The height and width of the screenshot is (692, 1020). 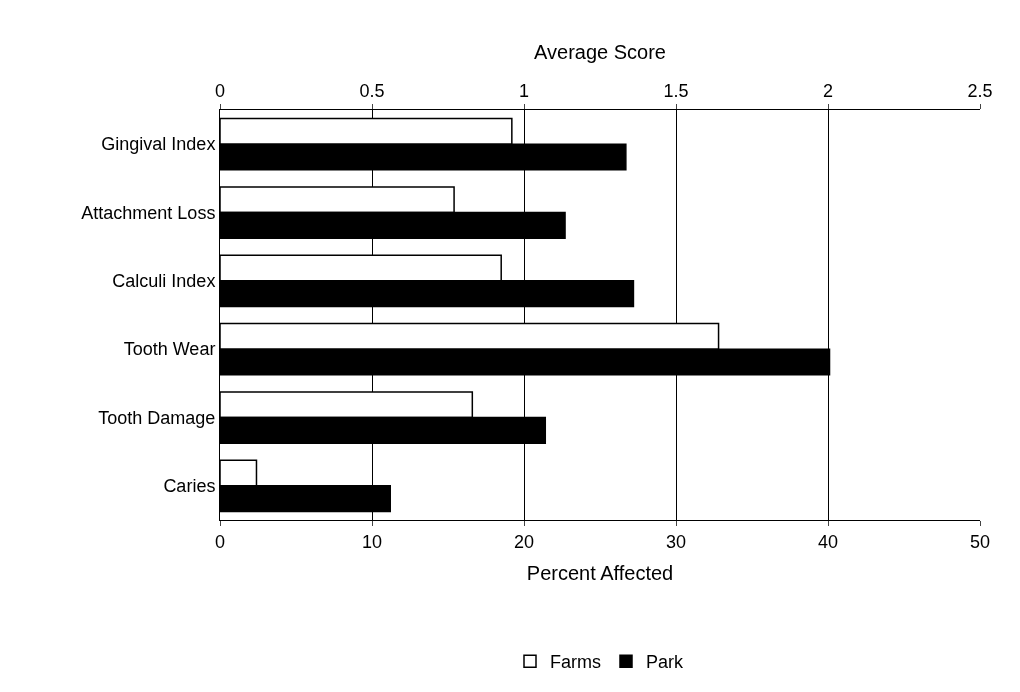 What do you see at coordinates (980, 541) in the screenshot?
I see `x-tick-label: 50` at bounding box center [980, 541].